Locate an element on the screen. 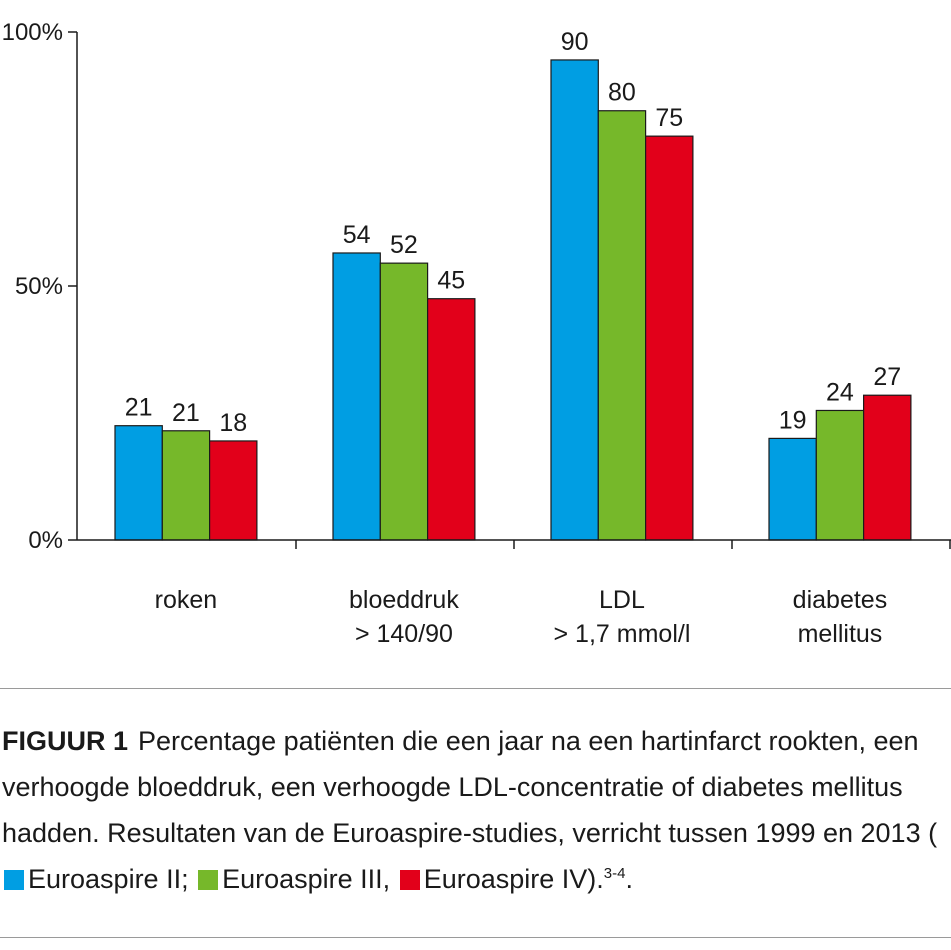  caption-end: . is located at coordinates (629, 879).